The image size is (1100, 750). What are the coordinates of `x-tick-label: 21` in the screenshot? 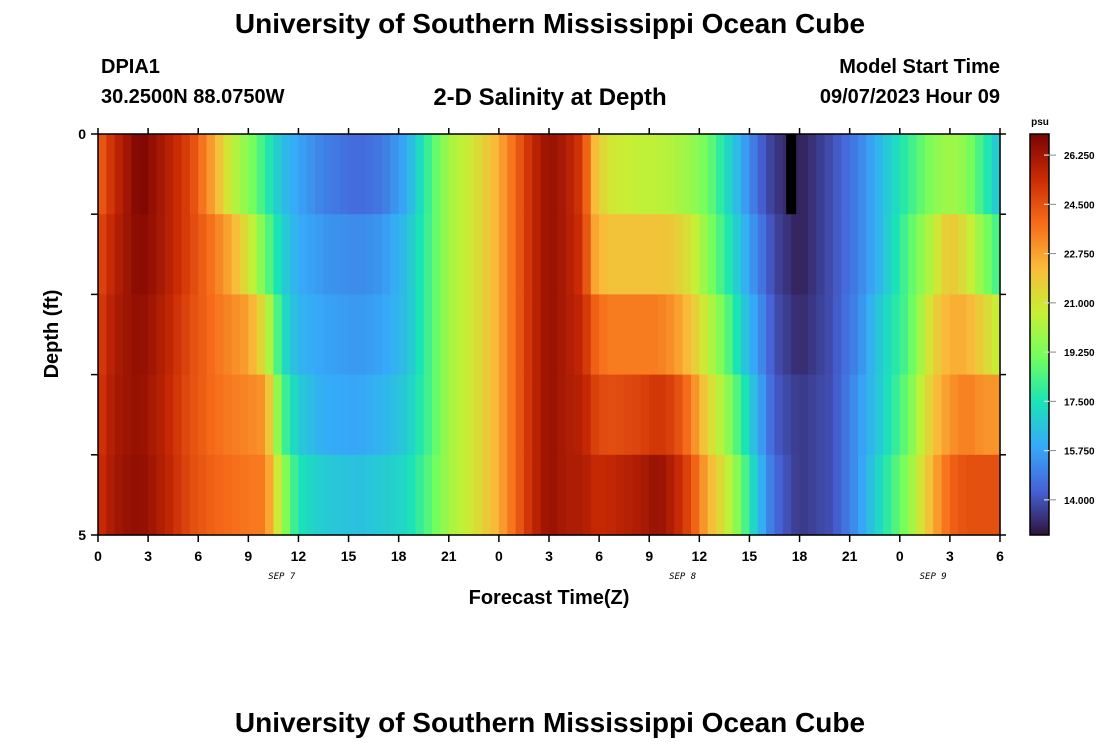 It's located at (449, 556).